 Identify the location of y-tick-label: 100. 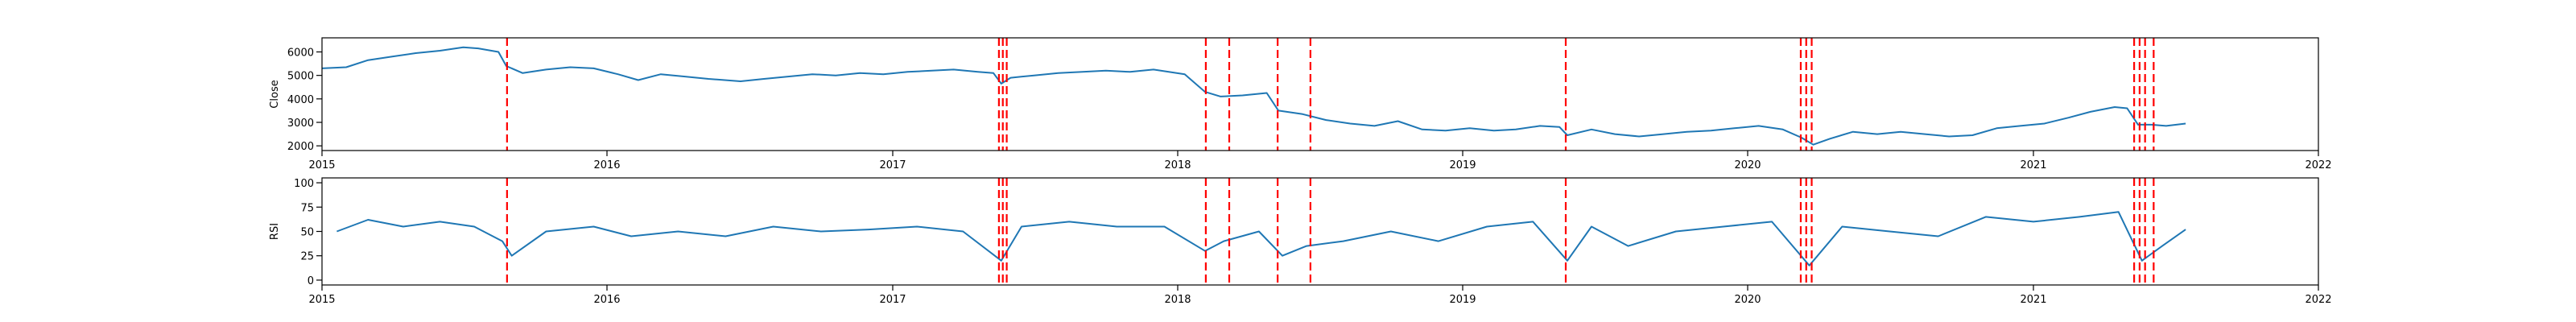
(304, 184).